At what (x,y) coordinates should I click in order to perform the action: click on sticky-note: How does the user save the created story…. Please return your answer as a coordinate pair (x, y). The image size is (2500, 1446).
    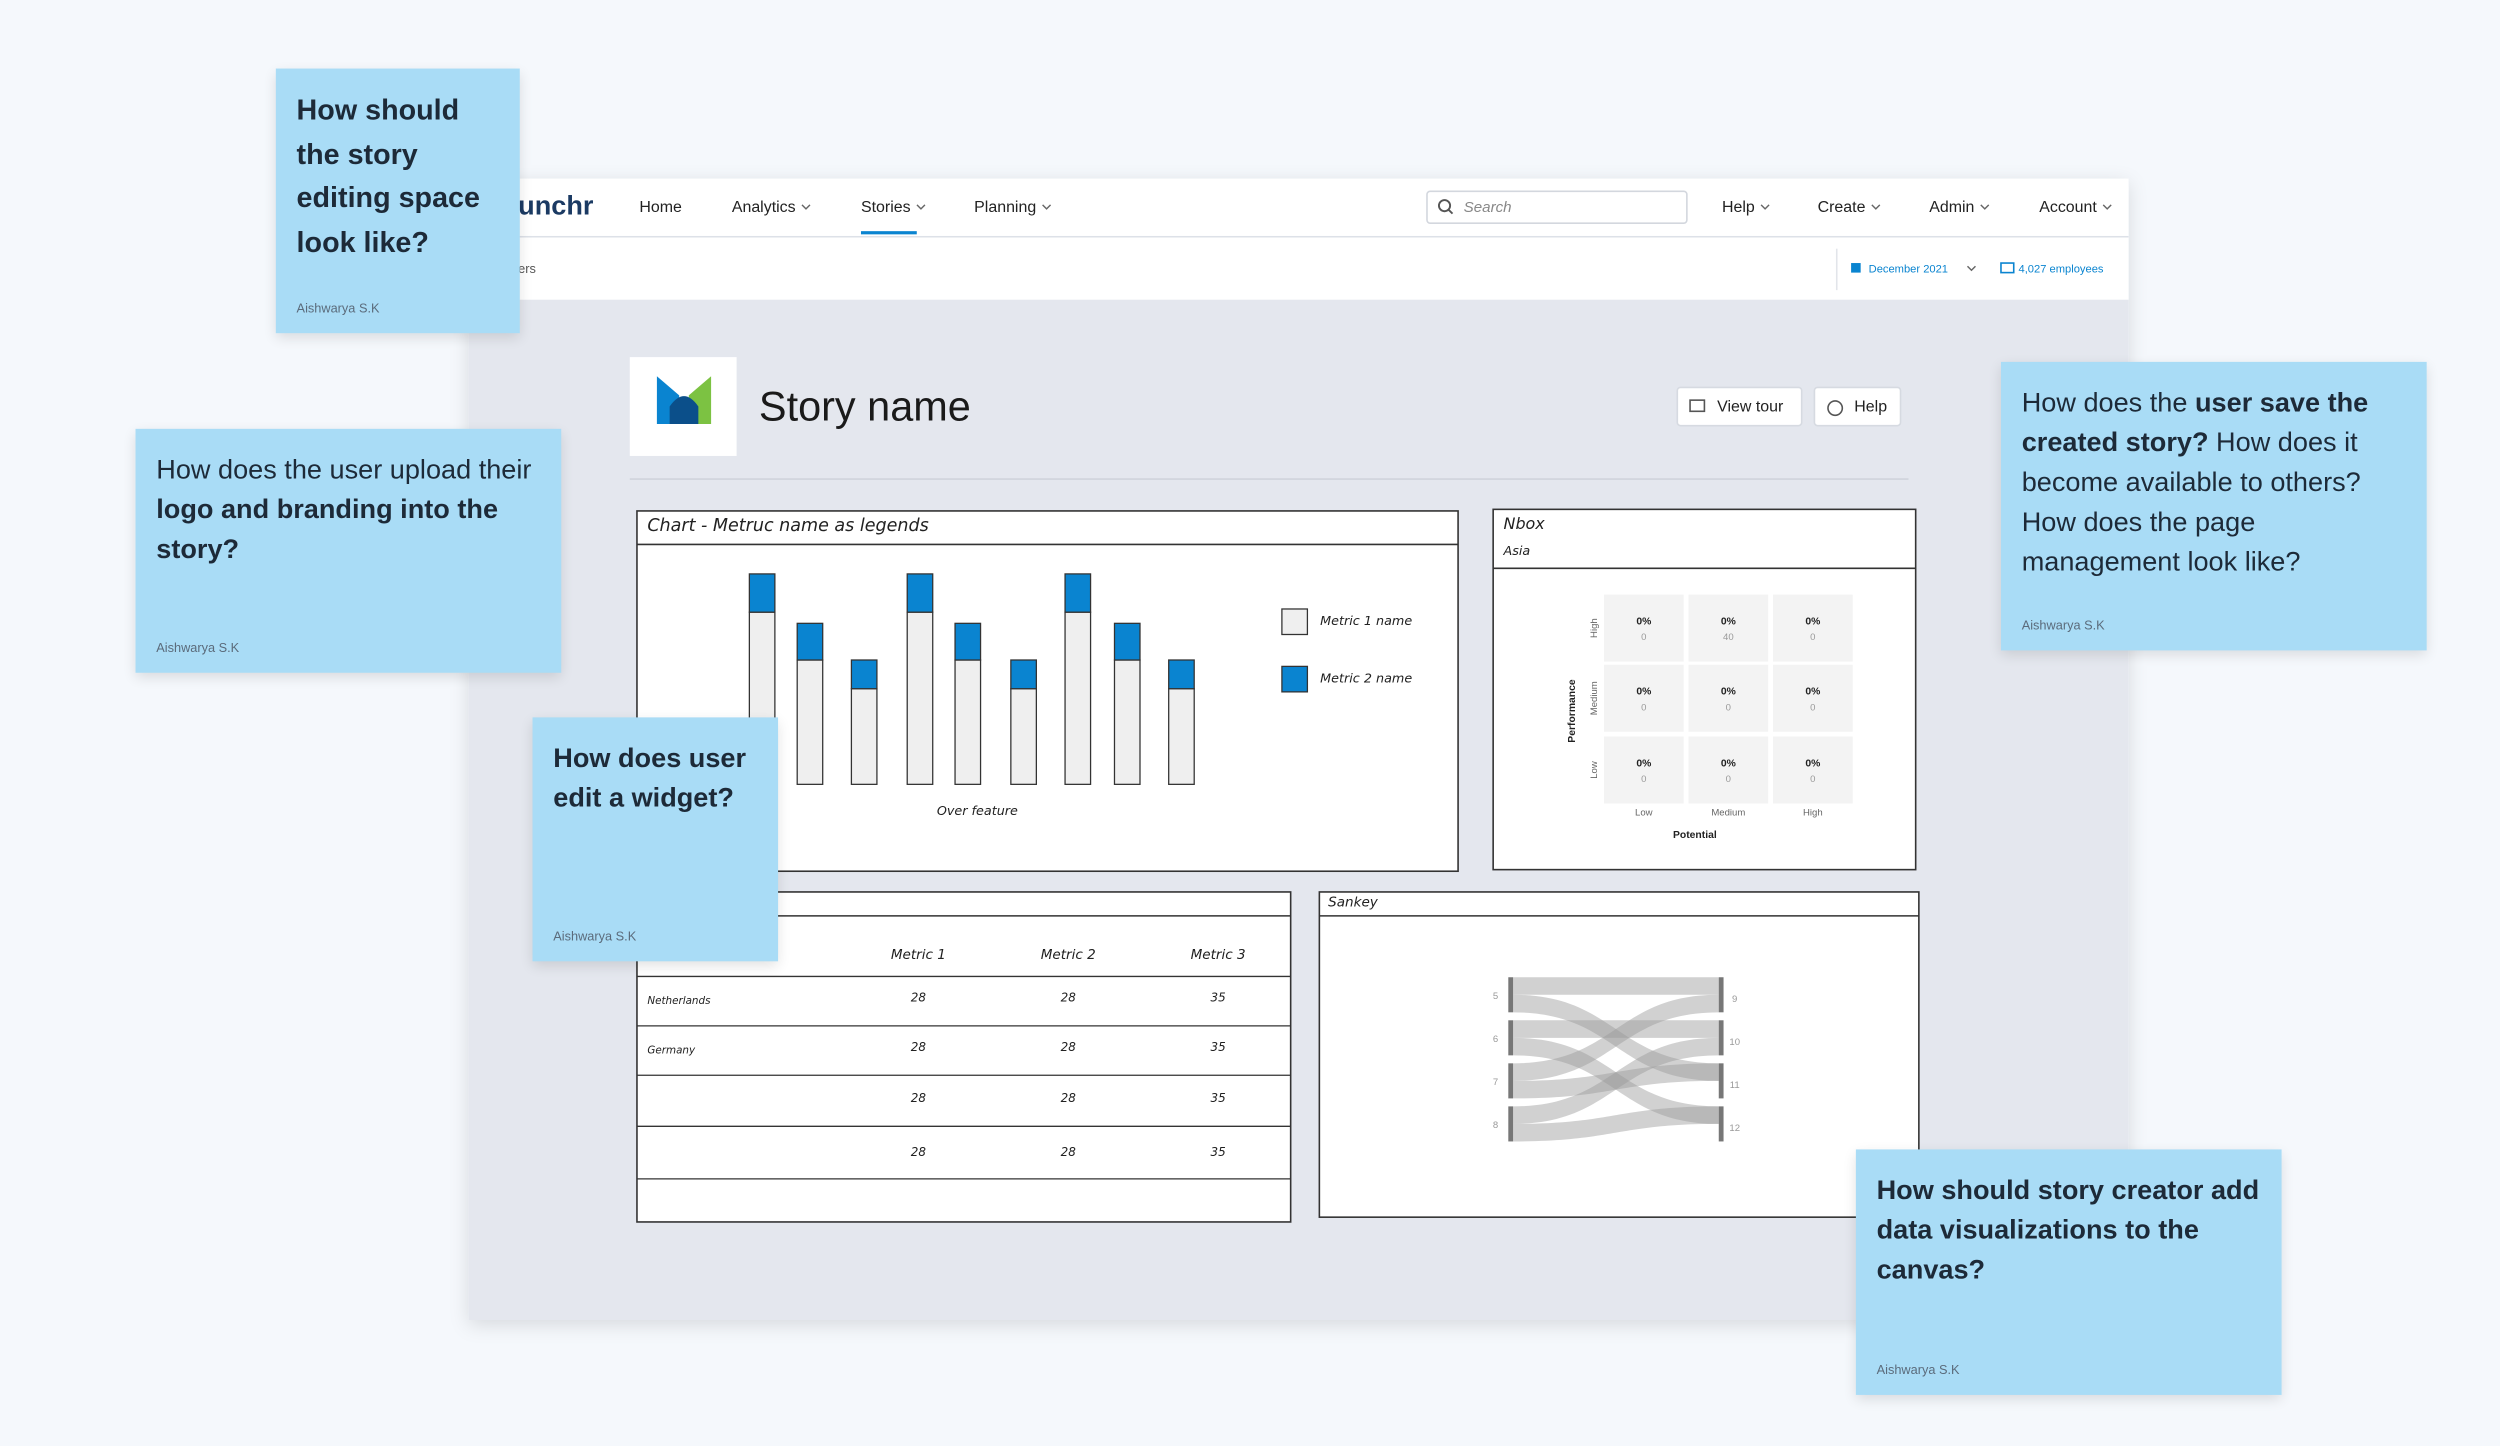
    Looking at the image, I should click on (2213, 506).